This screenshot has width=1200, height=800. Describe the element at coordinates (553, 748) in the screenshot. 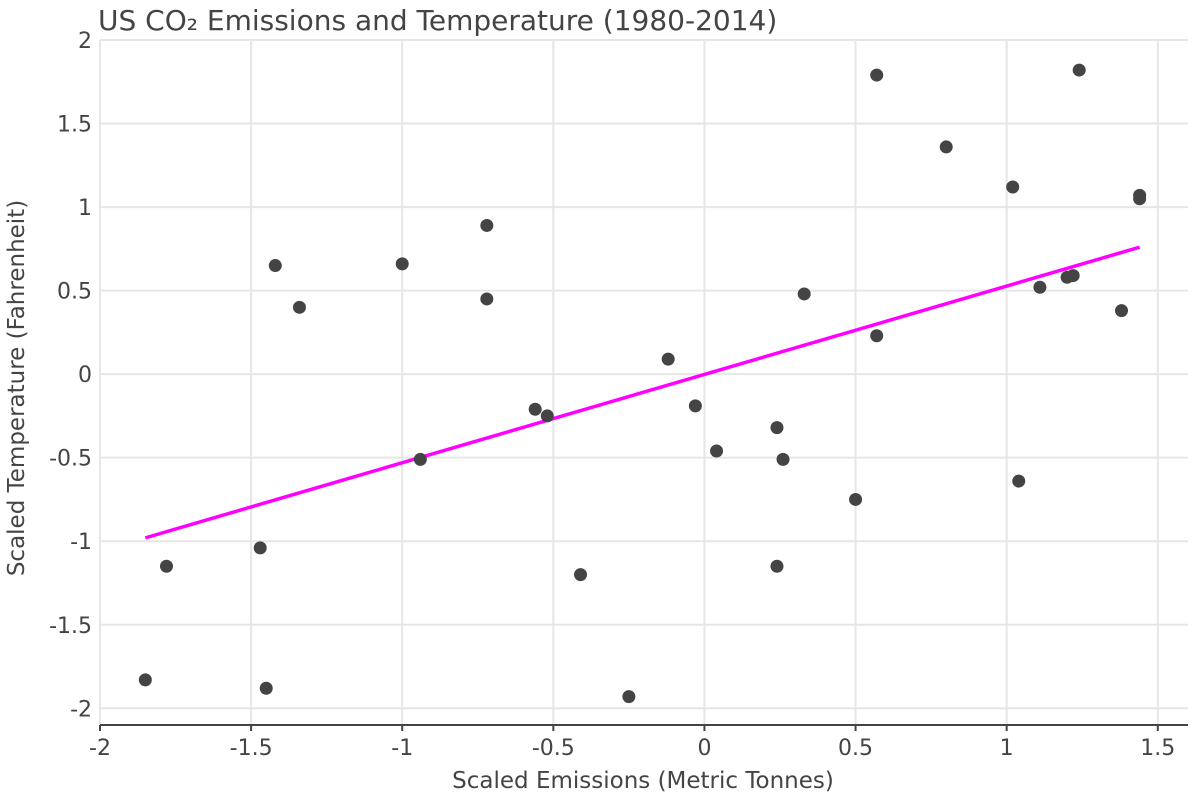

I see `x-tick-label: -0.5` at that location.